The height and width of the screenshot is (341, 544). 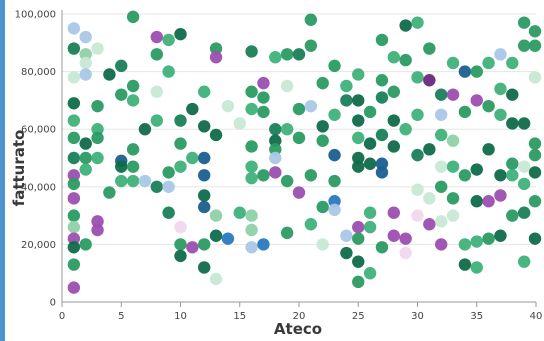 I want to click on x-tick-label: 5, so click(x=121, y=316).